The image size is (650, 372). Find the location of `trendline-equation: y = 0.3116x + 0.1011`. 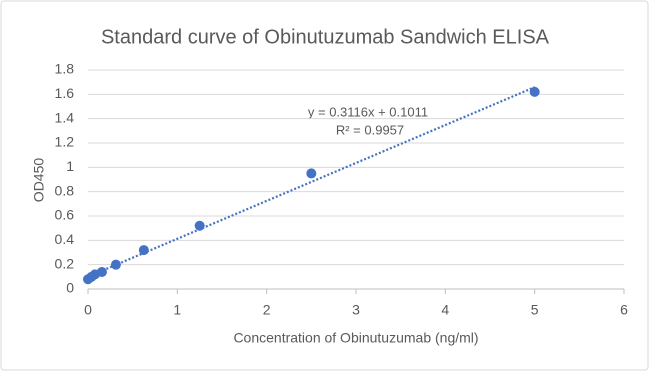

trendline-equation: y = 0.3116x + 0.1011 is located at coordinates (368, 111).